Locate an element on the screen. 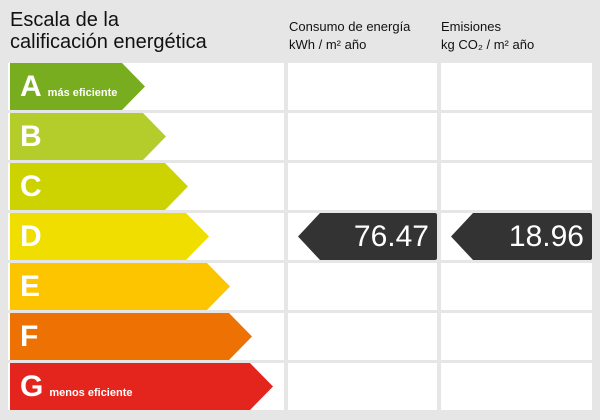  rating-label: menos eficiente is located at coordinates (91, 392).